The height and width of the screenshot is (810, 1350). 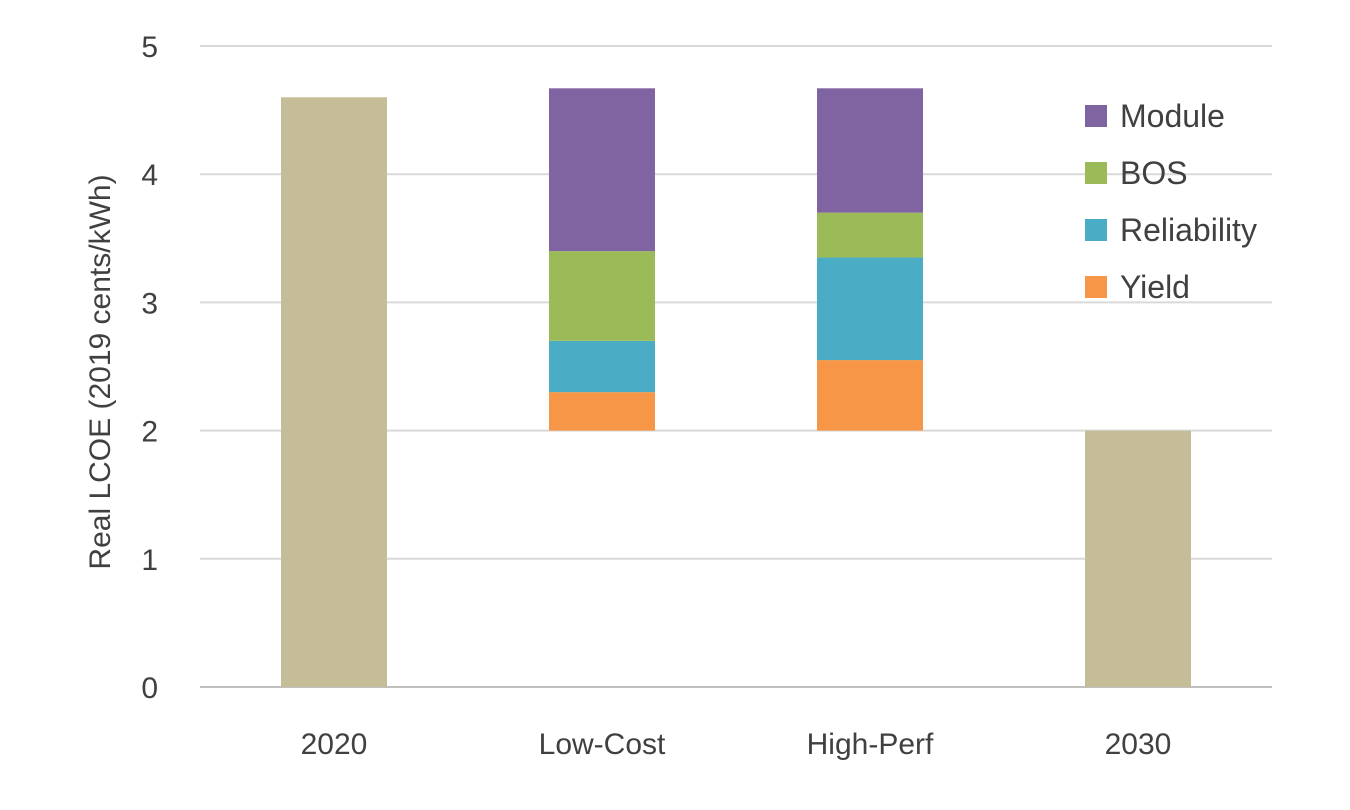 I want to click on y-tick-label: 2, so click(x=149, y=432).